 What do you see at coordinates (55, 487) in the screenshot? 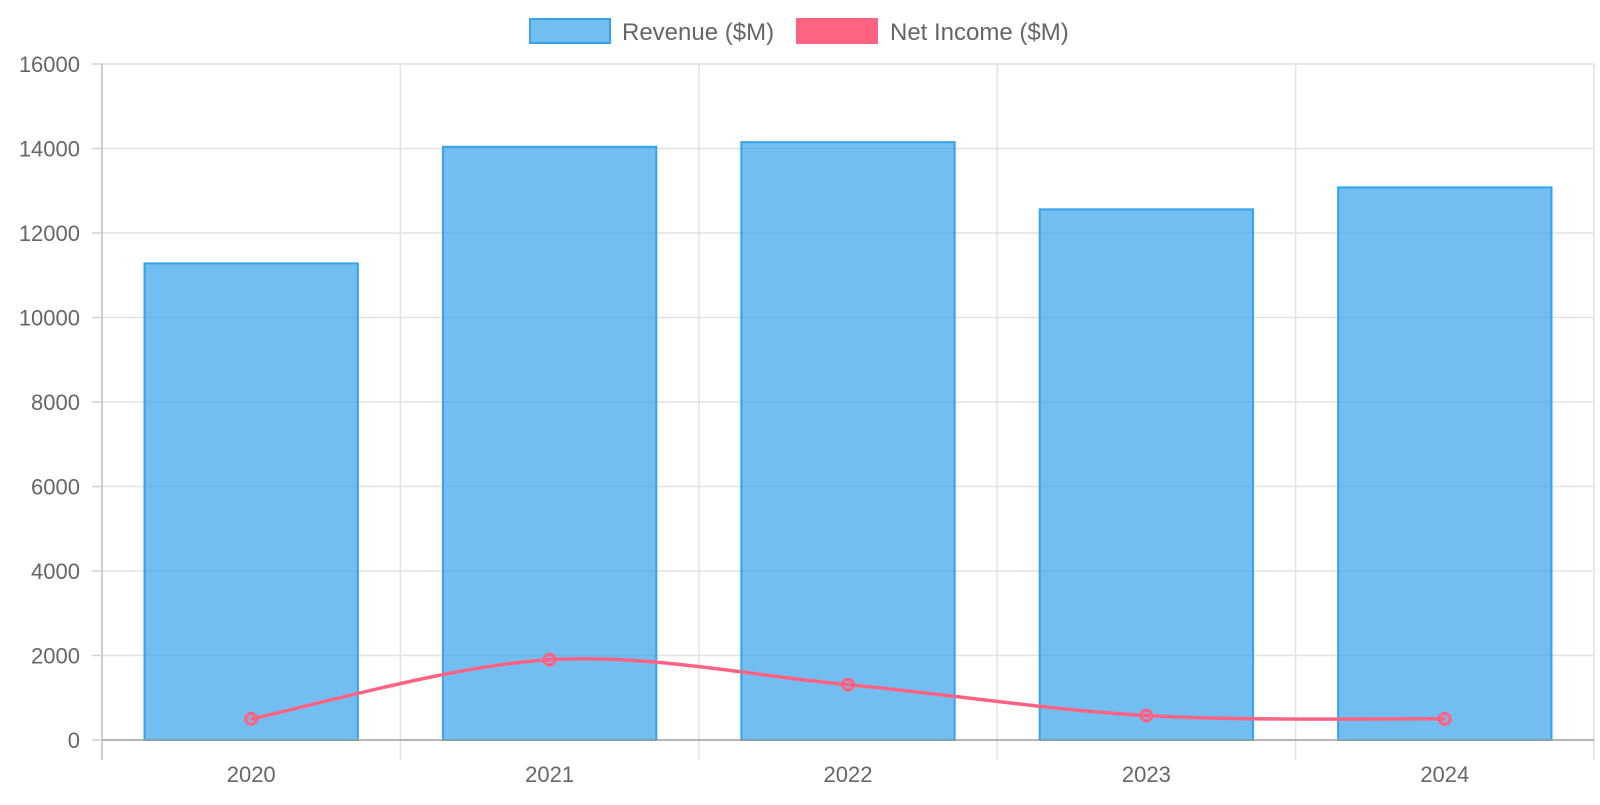
I see `y-tick-label: 6000` at bounding box center [55, 487].